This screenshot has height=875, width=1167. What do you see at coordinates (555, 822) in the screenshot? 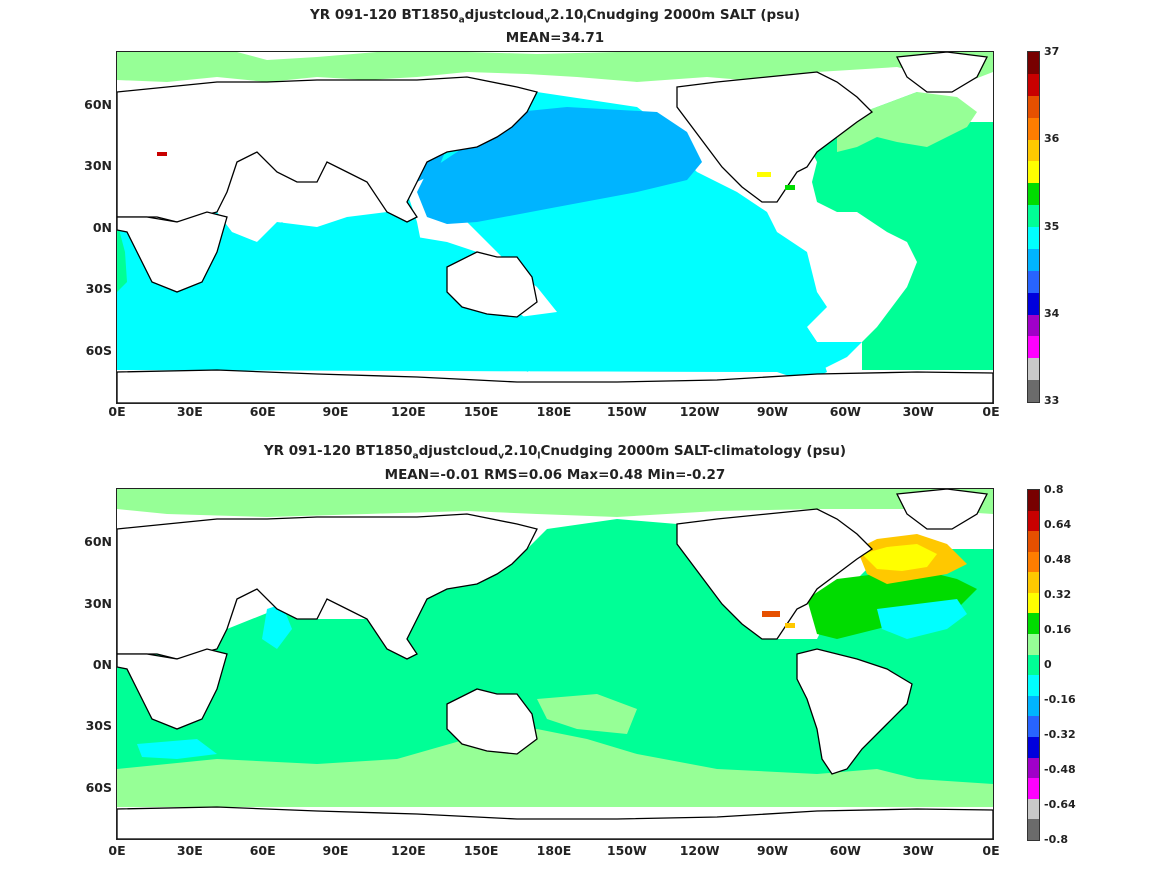
I see `bottom-land-antarctica` at bounding box center [555, 822].